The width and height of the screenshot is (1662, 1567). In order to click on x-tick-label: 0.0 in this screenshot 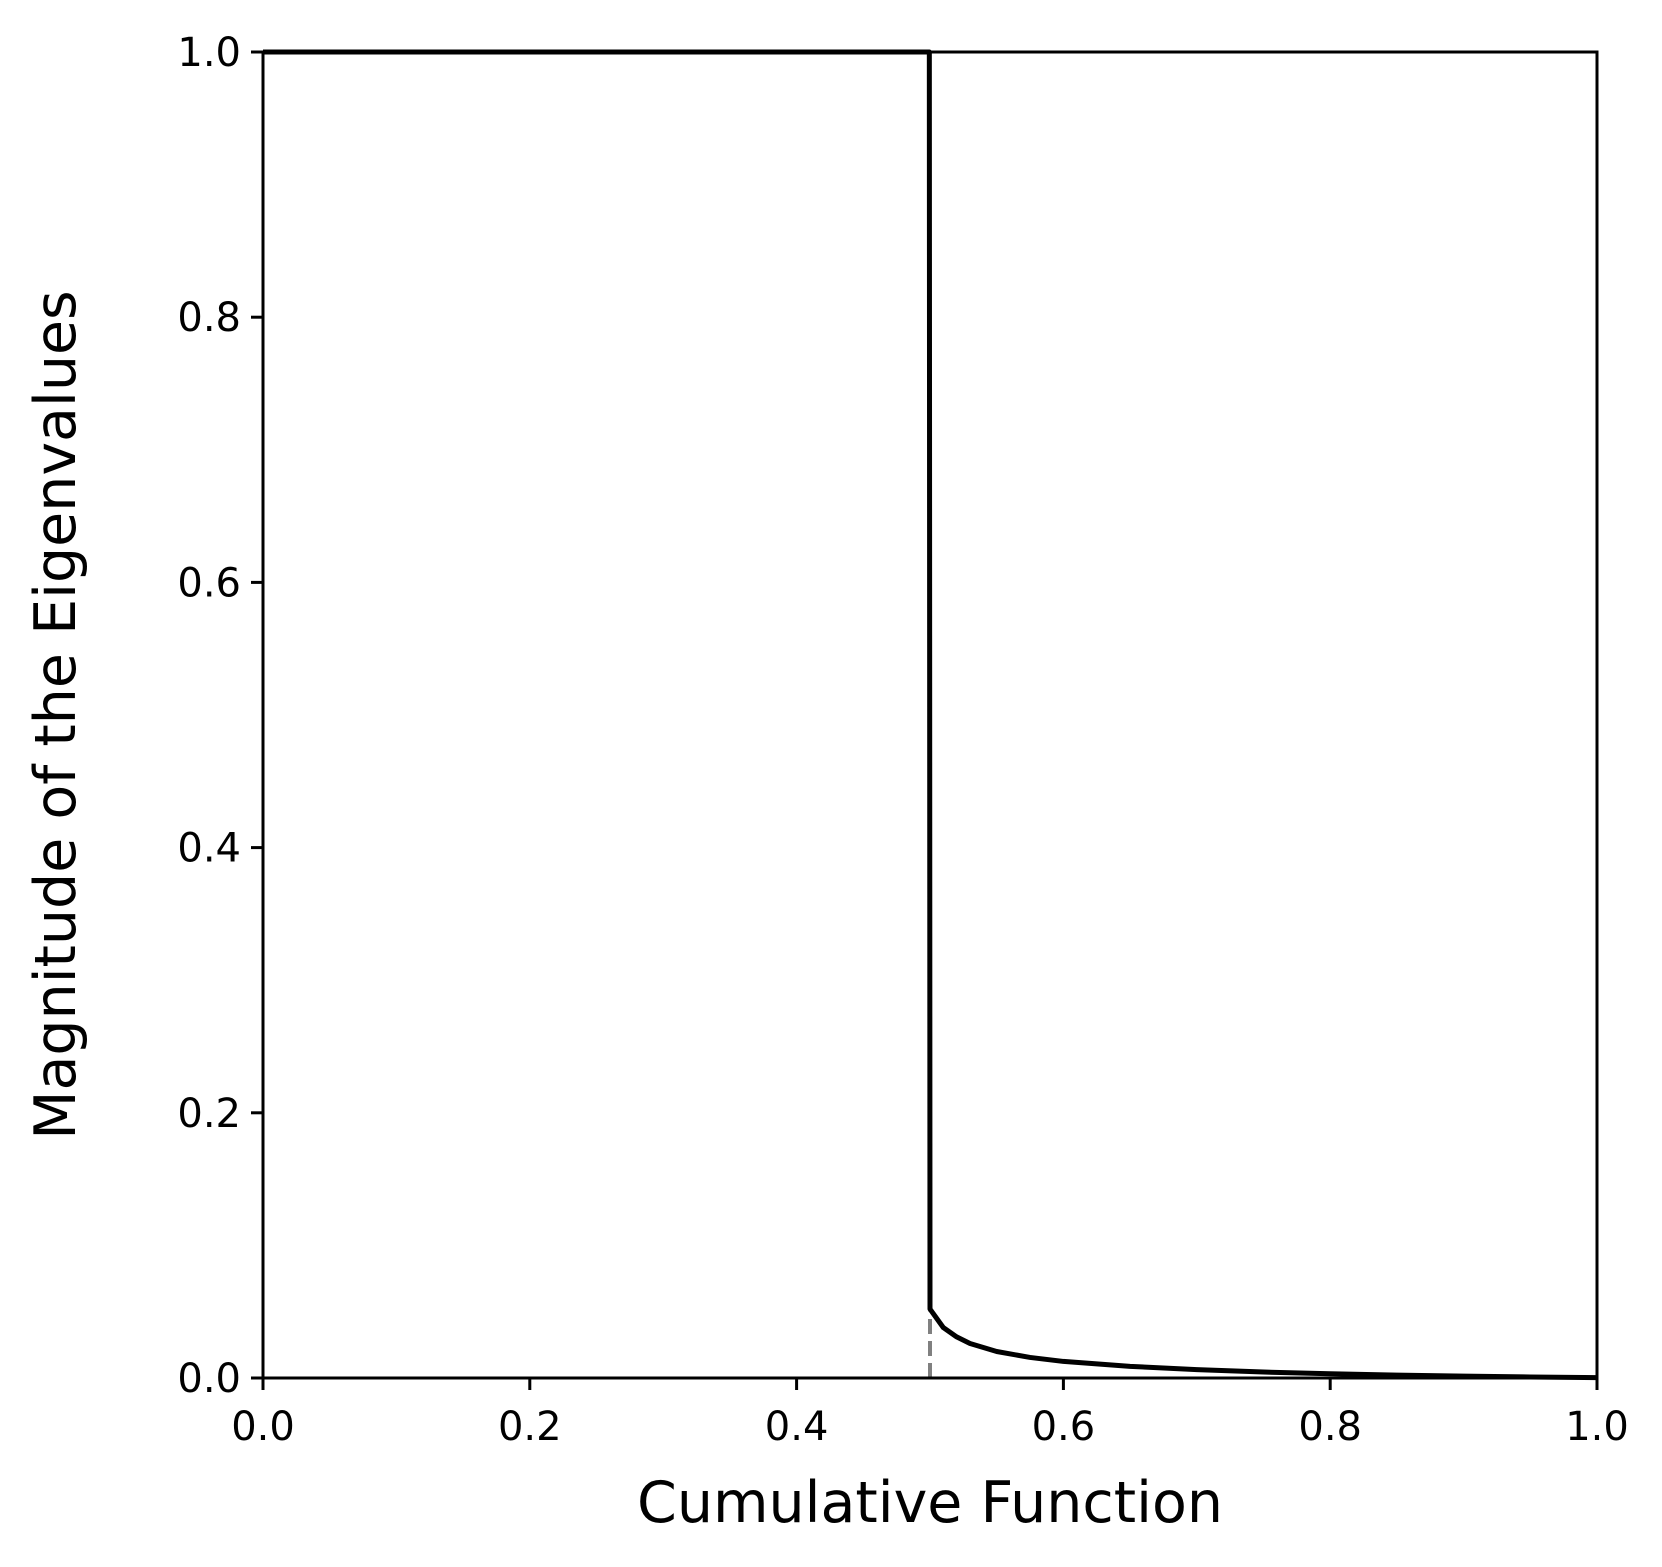, I will do `click(263, 1427)`.